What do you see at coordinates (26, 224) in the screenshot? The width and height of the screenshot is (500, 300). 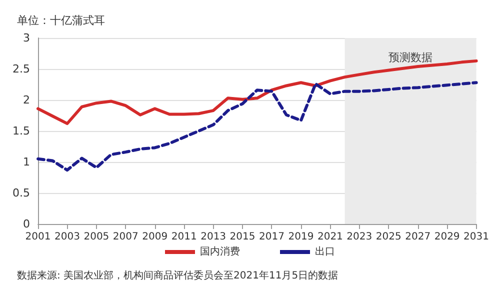 I see `y-tick-label: 0` at bounding box center [26, 224].